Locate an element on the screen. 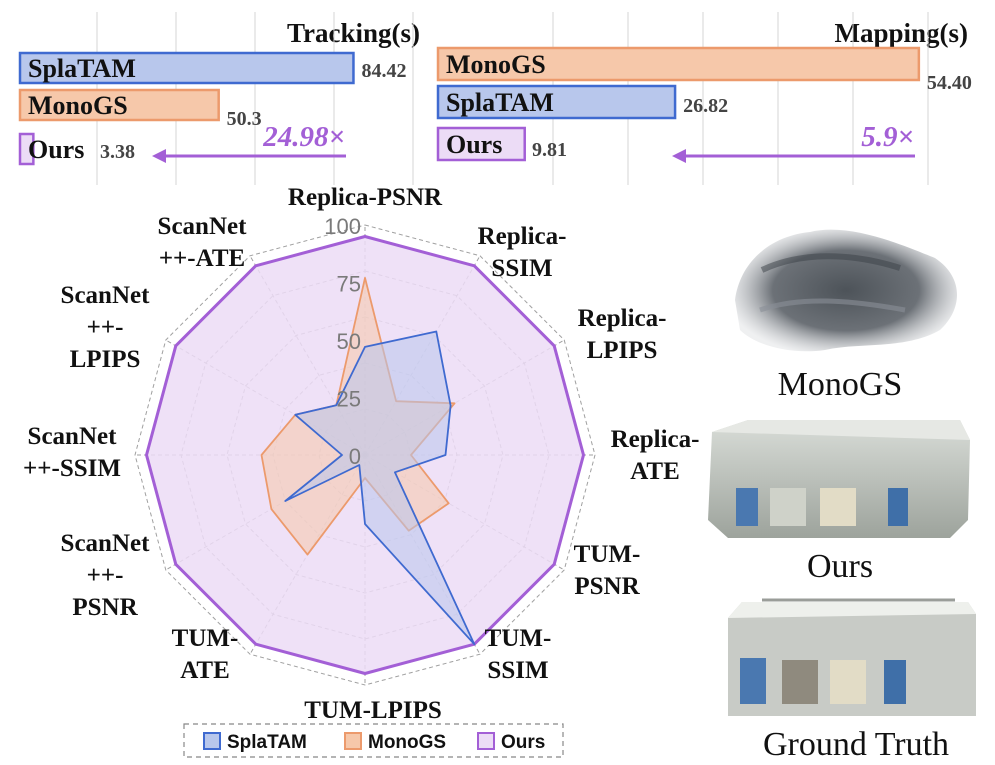 The height and width of the screenshot is (765, 995). mapping-chart-title: Mapping(s) is located at coordinates (901, 33).